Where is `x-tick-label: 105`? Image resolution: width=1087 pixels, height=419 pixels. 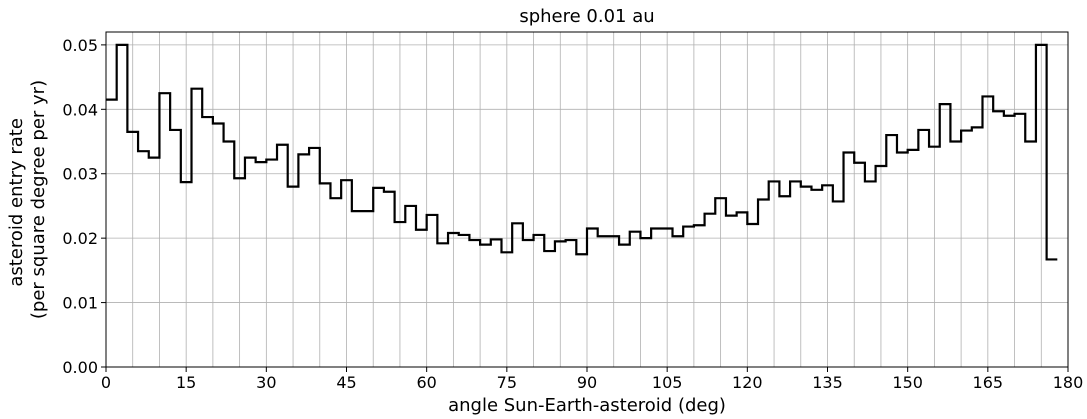
x-tick-label: 105 is located at coordinates (667, 382).